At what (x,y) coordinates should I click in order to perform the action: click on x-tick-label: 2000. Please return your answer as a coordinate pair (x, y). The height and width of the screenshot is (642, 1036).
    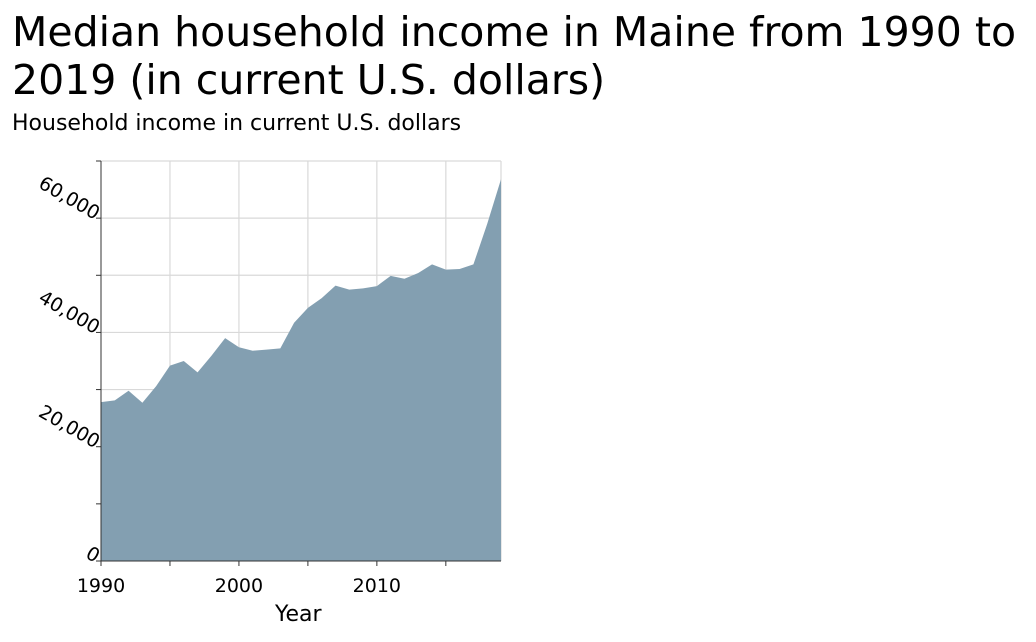
    Looking at the image, I should click on (239, 586).